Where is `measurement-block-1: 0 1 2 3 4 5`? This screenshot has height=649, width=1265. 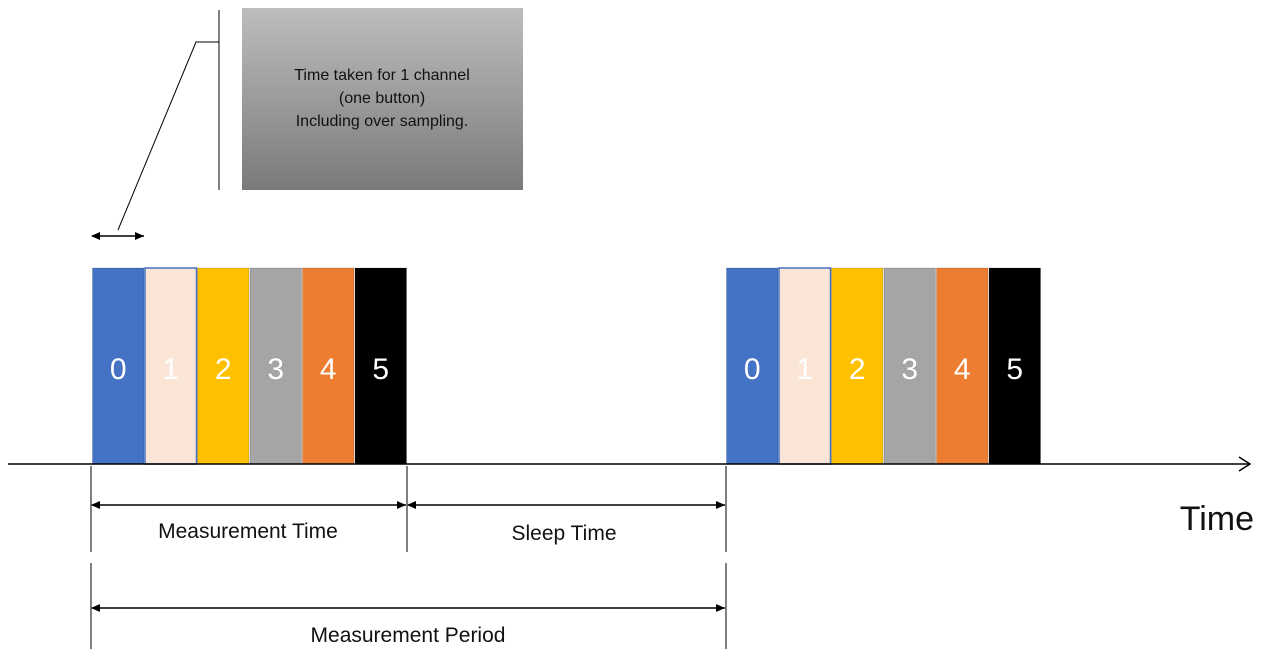 measurement-block-1: 0 1 2 3 4 5 is located at coordinates (250, 366).